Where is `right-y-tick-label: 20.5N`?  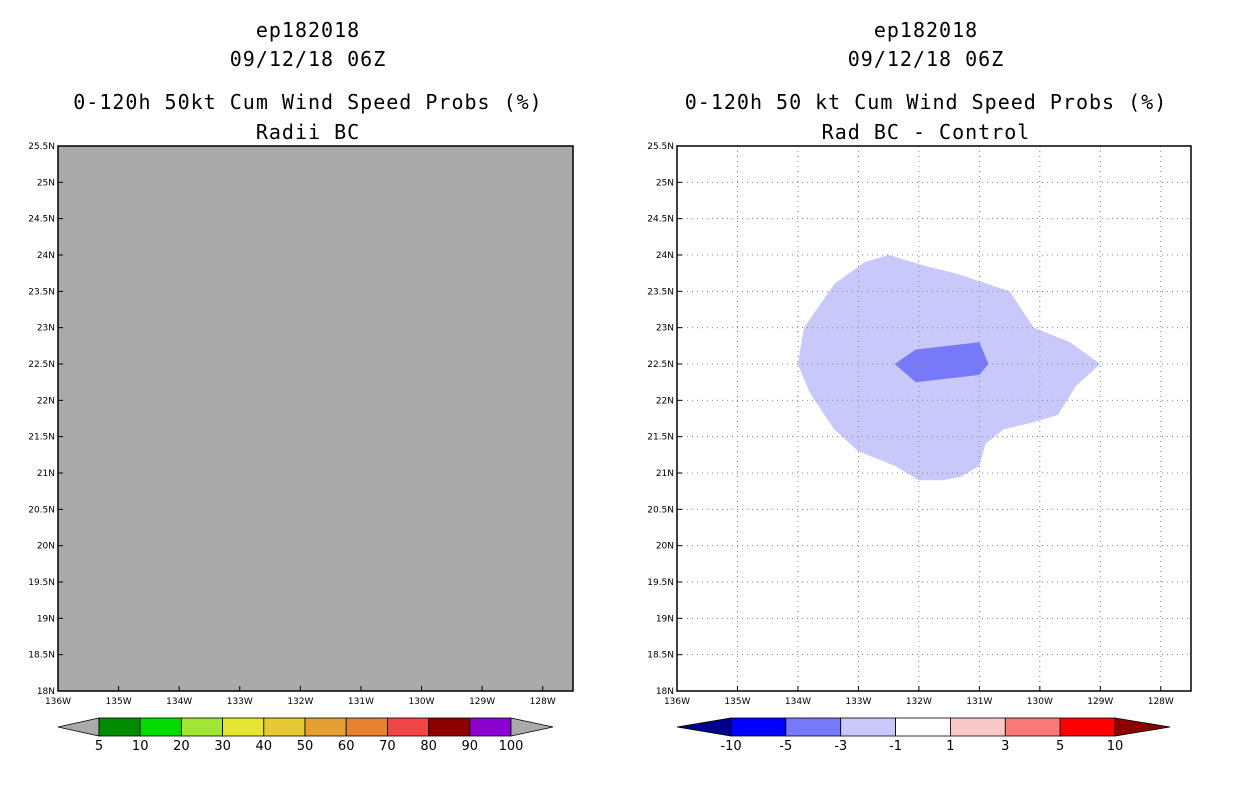 right-y-tick-label: 20.5N is located at coordinates (660, 510).